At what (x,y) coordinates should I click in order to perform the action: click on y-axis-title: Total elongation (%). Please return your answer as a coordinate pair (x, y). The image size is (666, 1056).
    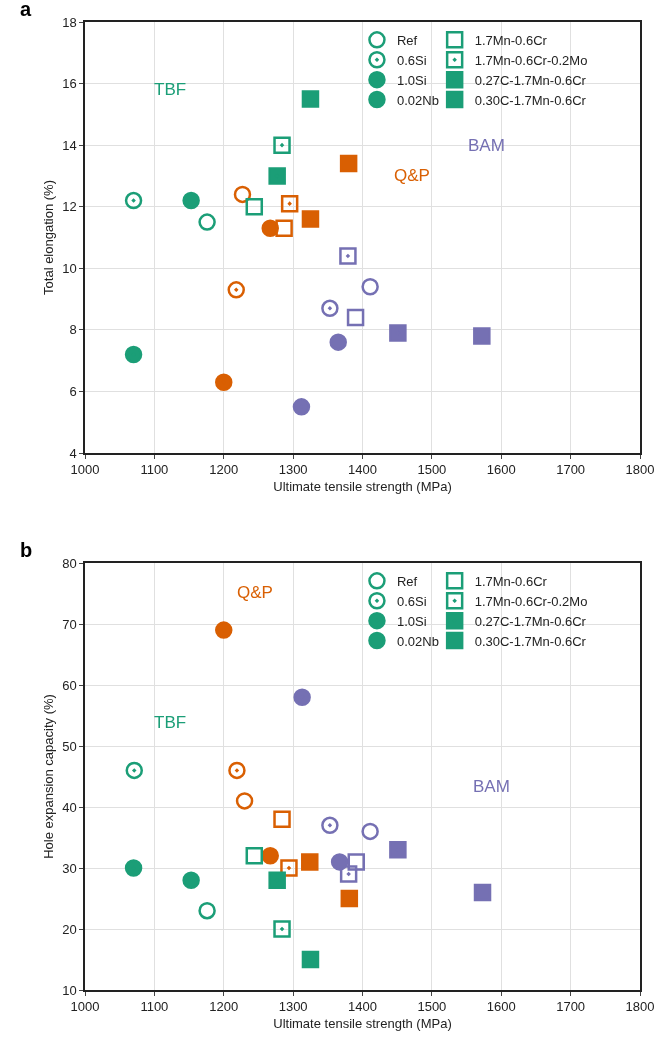
    Looking at the image, I should click on (48, 237).